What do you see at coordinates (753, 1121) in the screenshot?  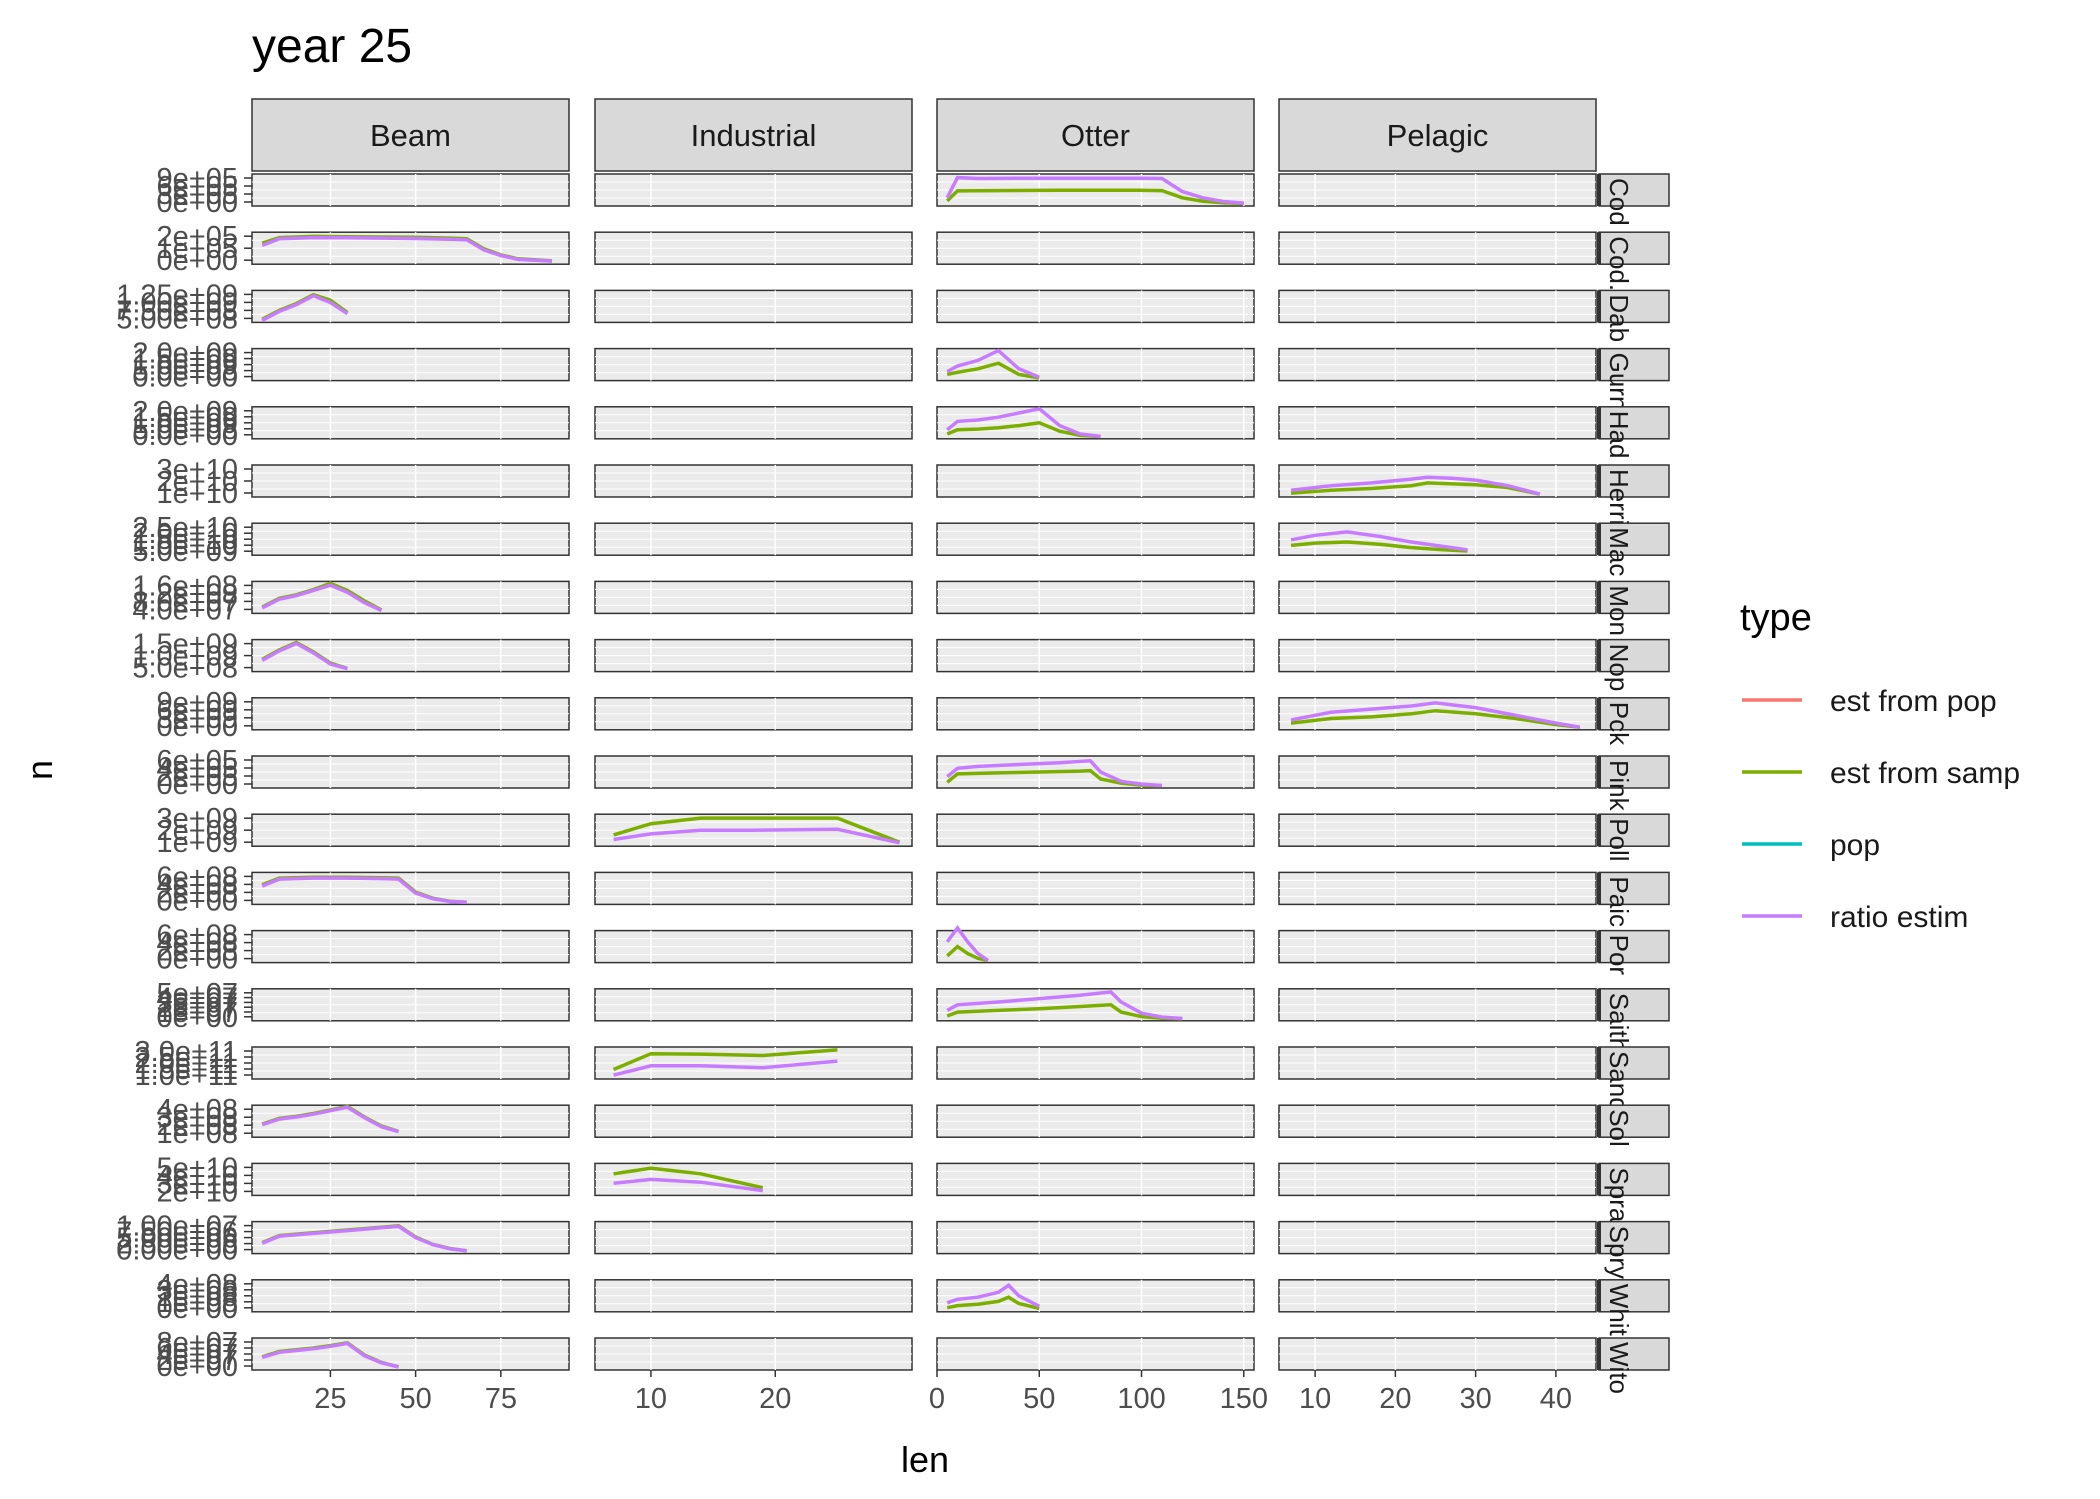 I see `panel-industrial-sol` at bounding box center [753, 1121].